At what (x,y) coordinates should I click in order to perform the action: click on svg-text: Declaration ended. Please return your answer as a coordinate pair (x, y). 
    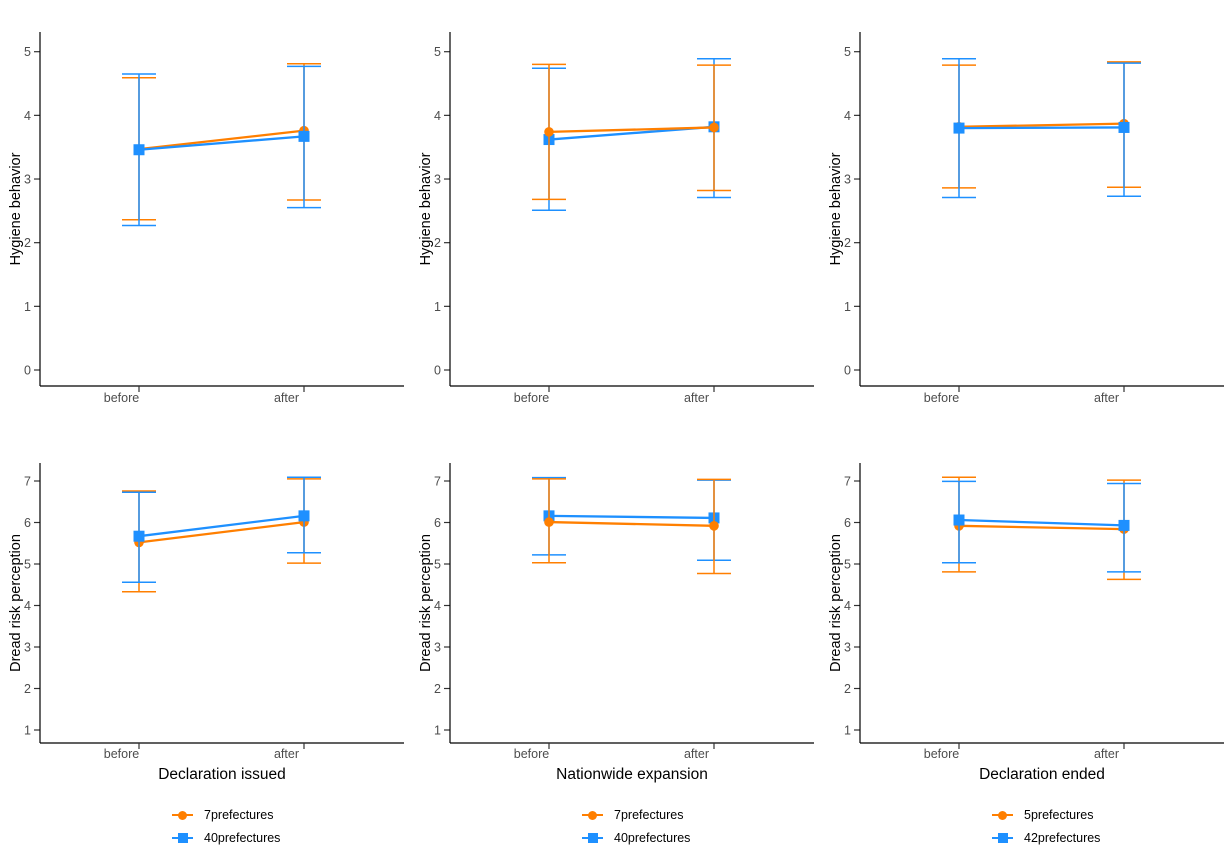
    Looking at the image, I should click on (1042, 774).